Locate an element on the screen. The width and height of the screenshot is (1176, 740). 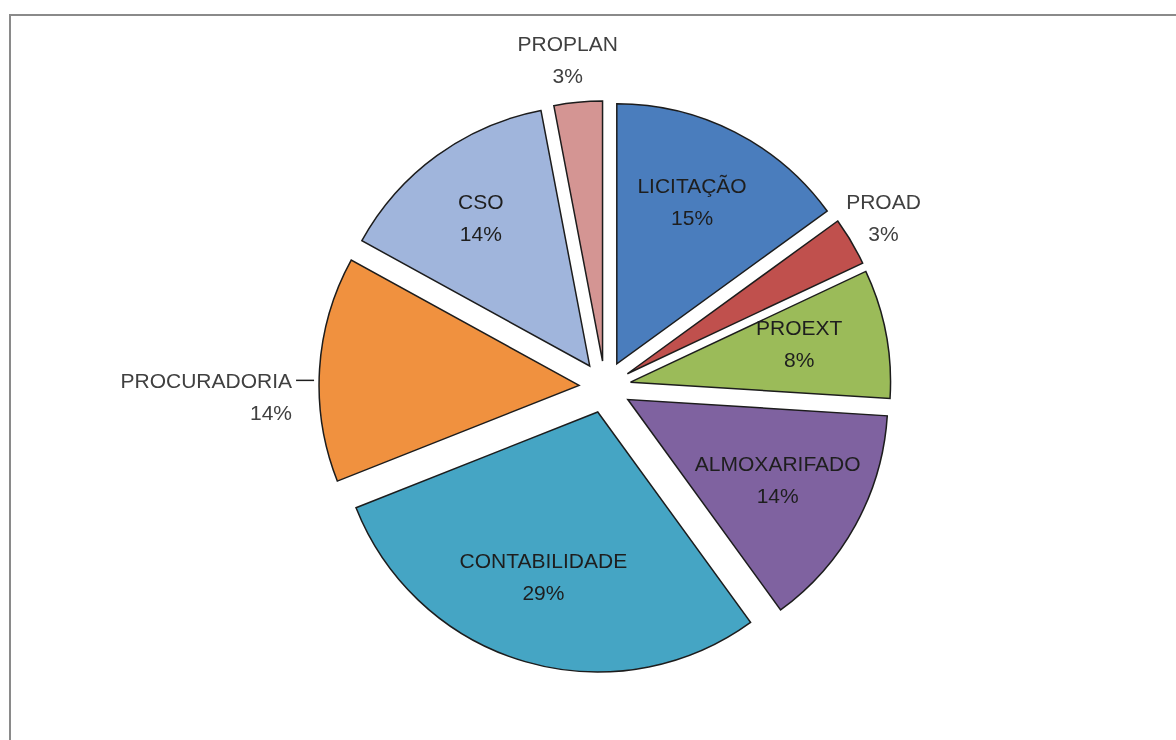
slice-label: CSO is located at coordinates (481, 202).